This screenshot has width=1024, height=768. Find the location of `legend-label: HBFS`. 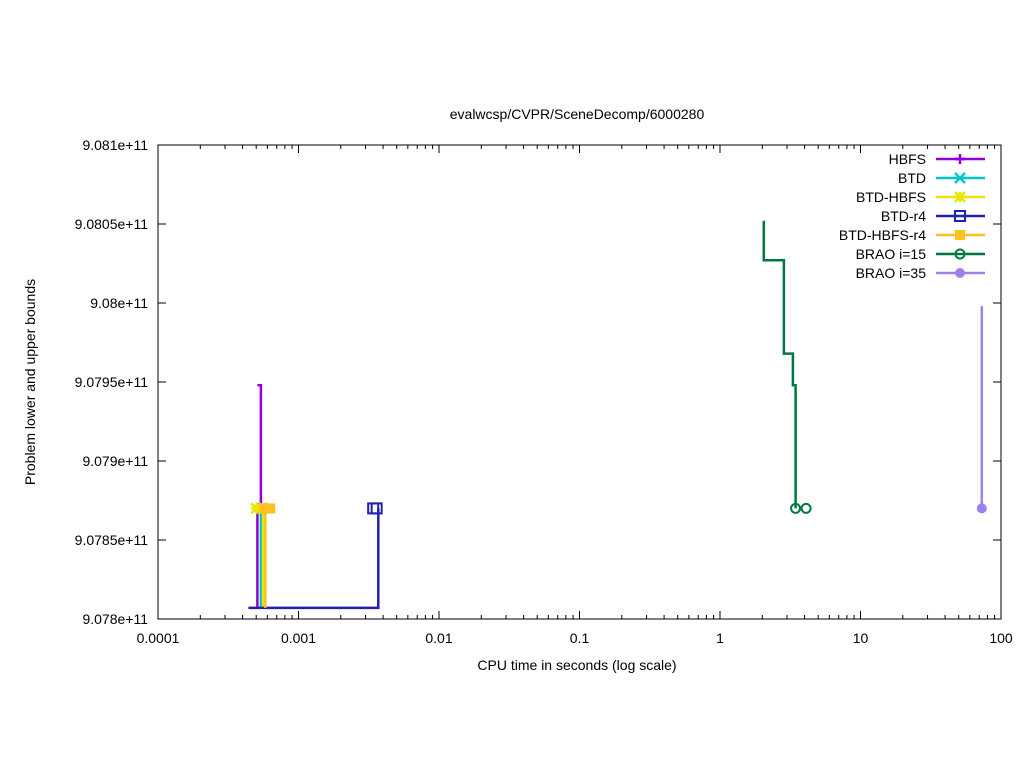

legend-label: HBFS is located at coordinates (907, 159).